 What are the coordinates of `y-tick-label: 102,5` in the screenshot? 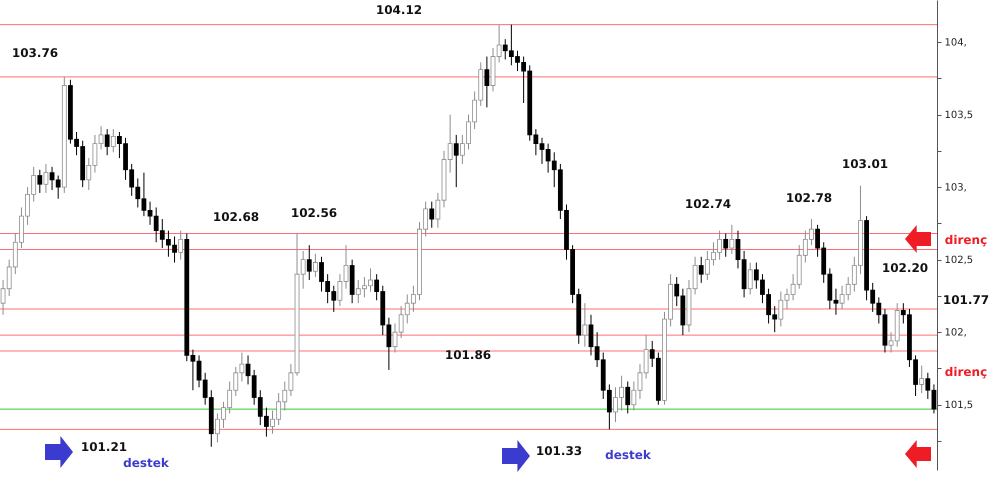 It's located at (959, 260).